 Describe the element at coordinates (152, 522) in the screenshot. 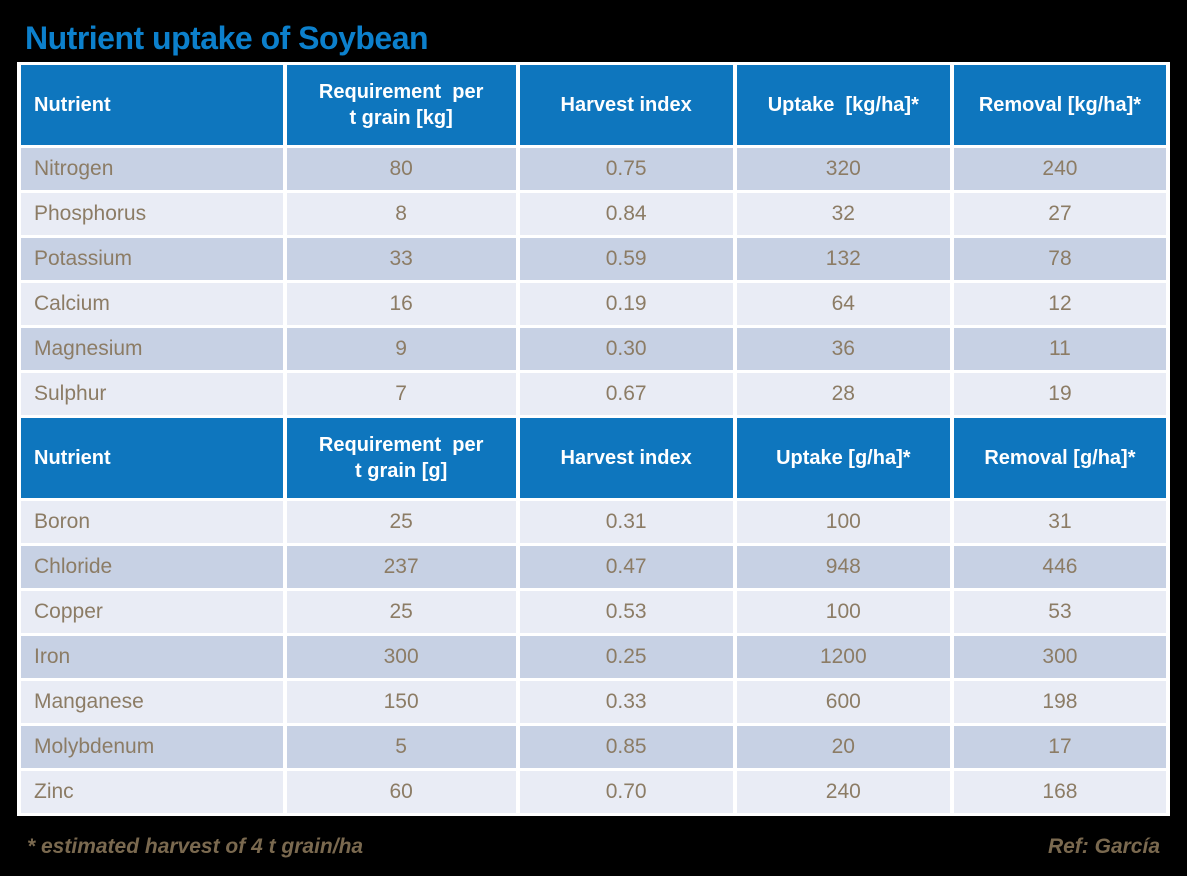

I see `nutrient-name-cell: Boron` at that location.